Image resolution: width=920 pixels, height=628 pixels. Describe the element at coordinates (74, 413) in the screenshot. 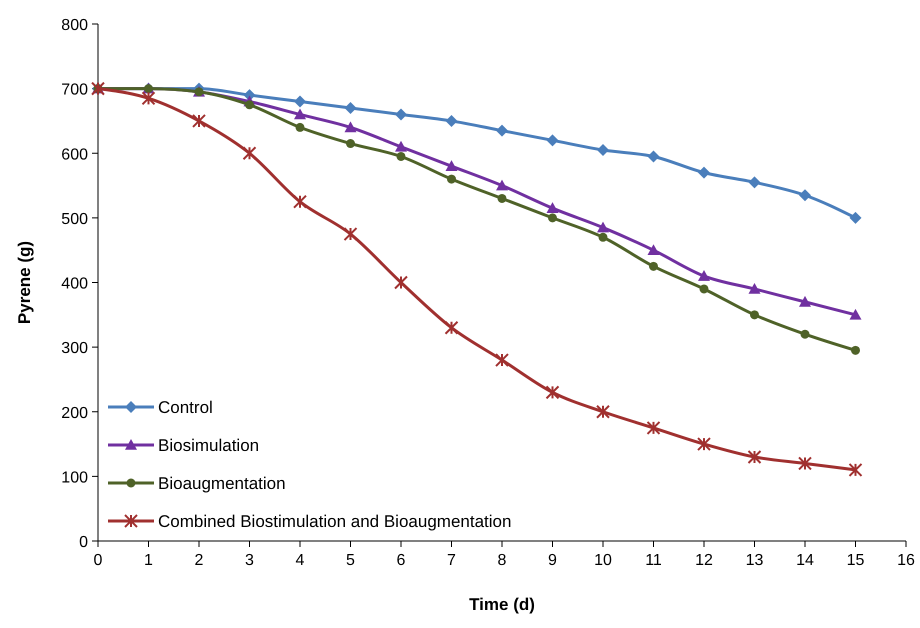

I see `y-tick-label: 200` at that location.